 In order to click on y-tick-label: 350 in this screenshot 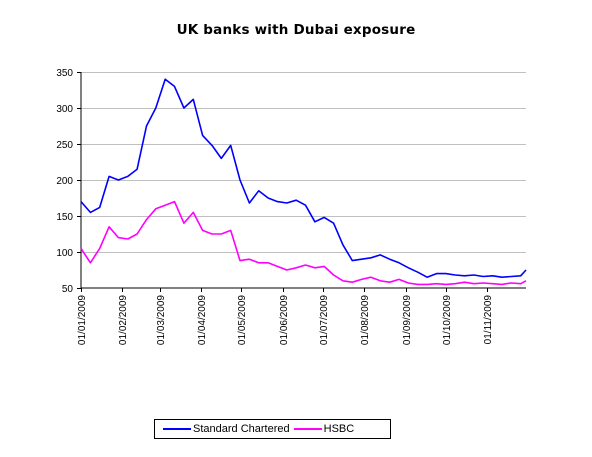, I will do `click(64, 73)`.